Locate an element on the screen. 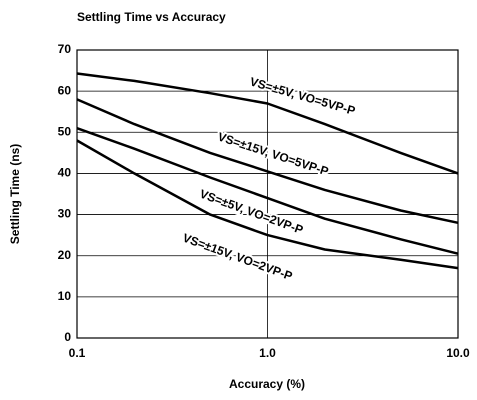  x-tick-label: 1.0 is located at coordinates (267, 353).